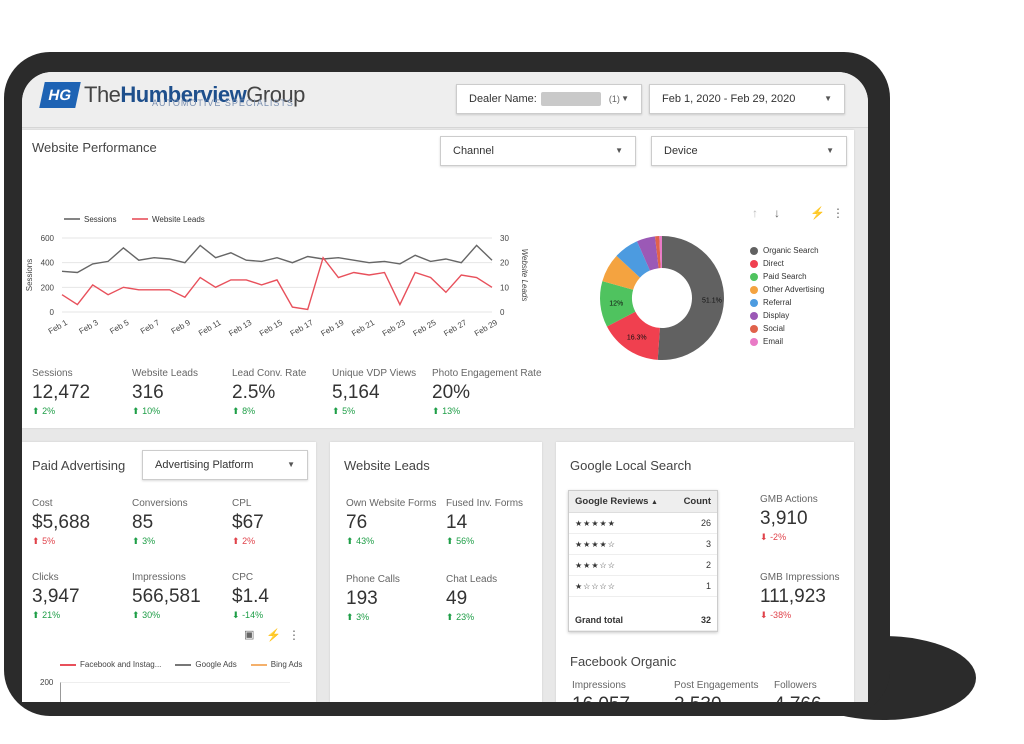 This screenshot has height=744, width=1024. I want to click on legend-item: Direct, so click(787, 263).